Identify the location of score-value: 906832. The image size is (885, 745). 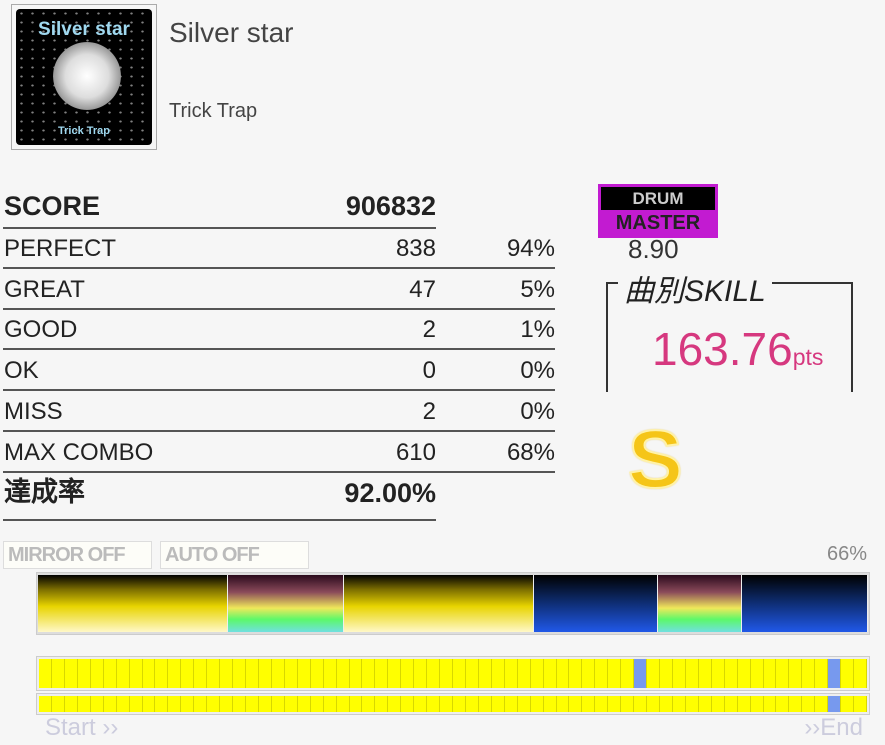
(390, 206).